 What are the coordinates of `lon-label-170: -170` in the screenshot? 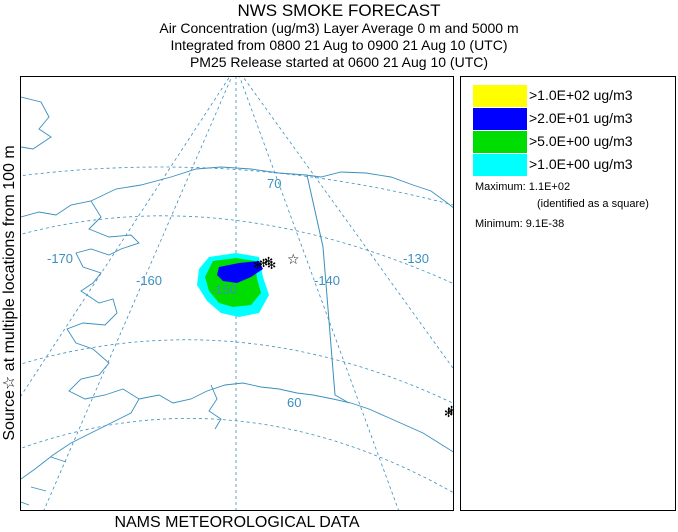 It's located at (60, 258).